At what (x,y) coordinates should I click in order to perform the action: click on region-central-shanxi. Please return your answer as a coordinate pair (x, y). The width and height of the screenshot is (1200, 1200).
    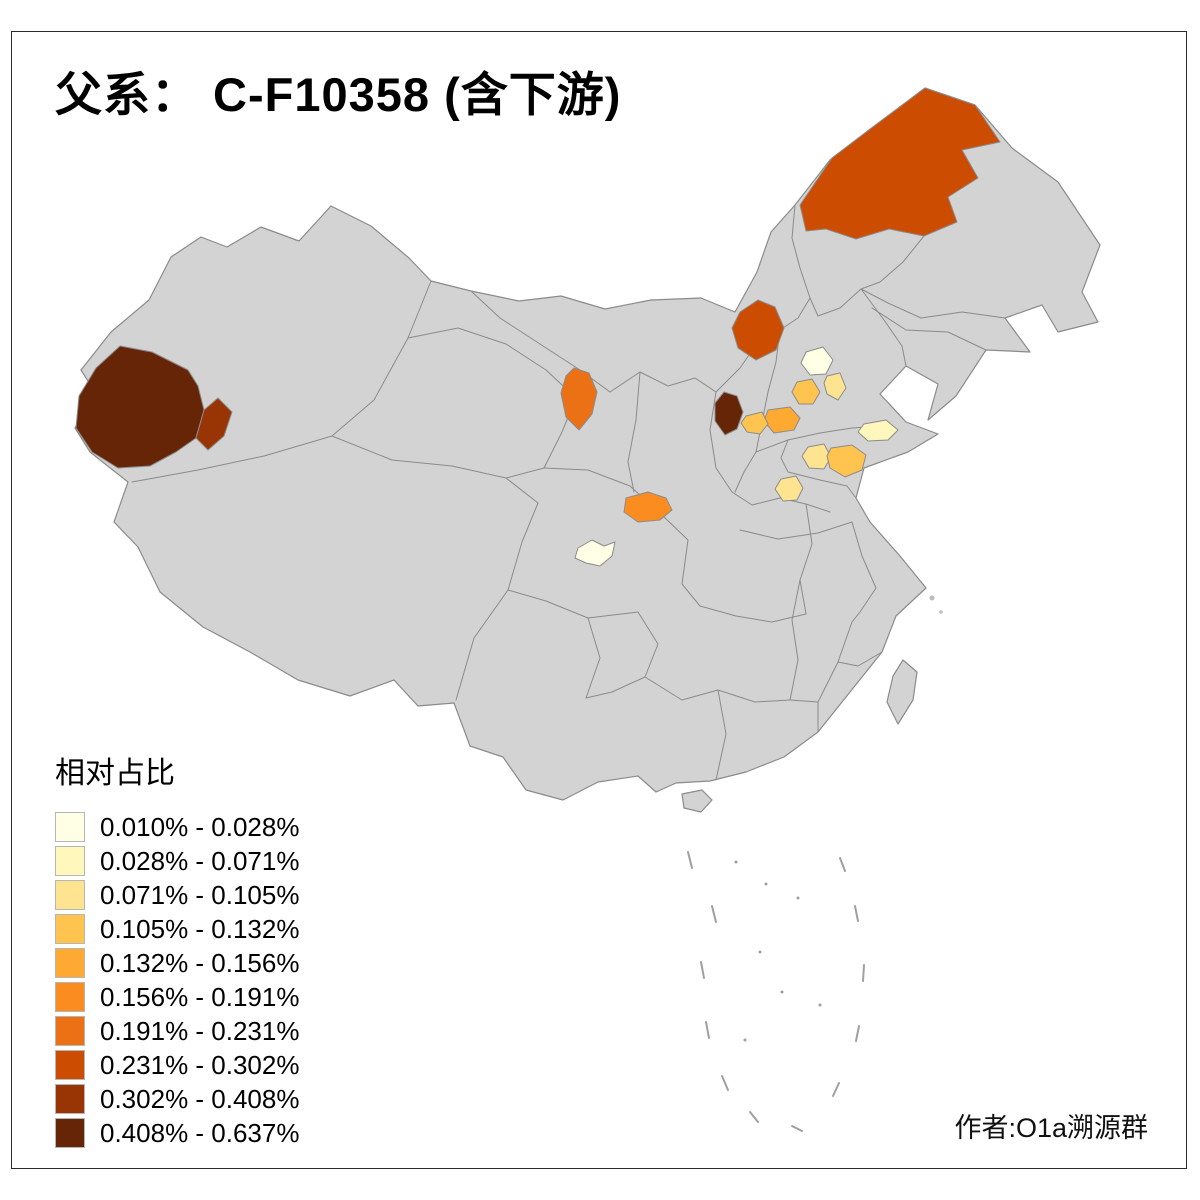
    Looking at the image, I should click on (729, 413).